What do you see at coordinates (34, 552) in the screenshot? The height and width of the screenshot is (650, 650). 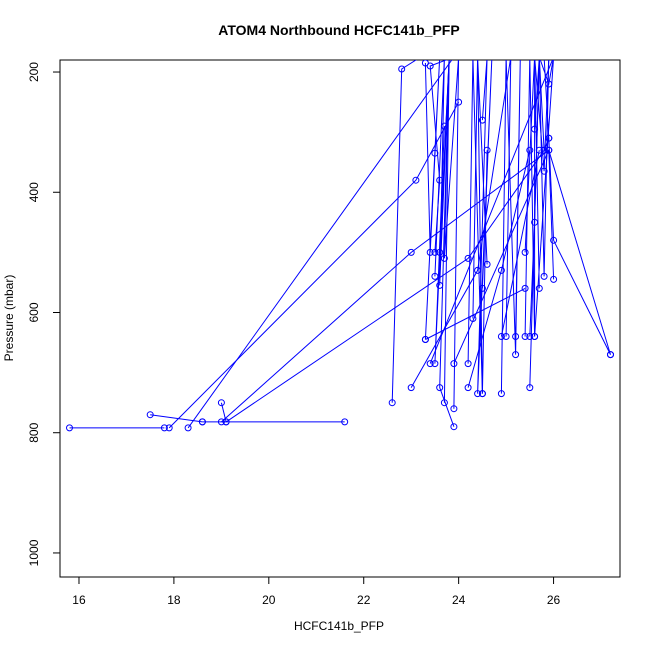 I see `y-tick-label: 1000` at bounding box center [34, 552].